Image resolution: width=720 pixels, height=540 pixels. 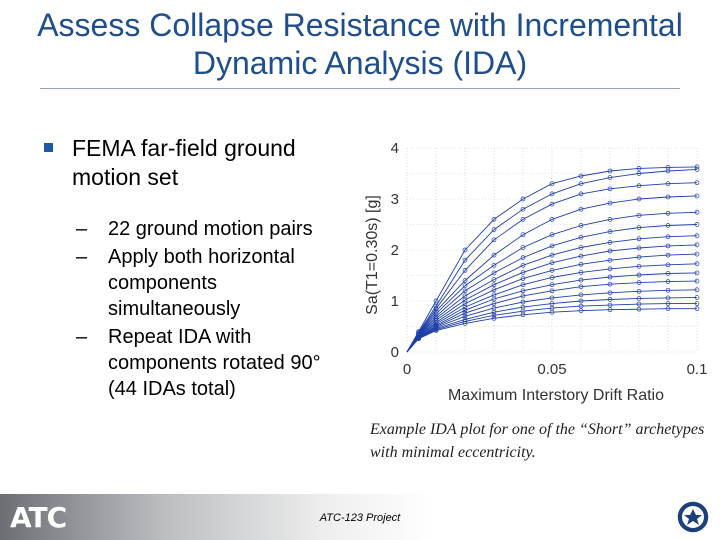 I want to click on sub-bullet-1: – 22 ground motion pairs, so click(x=194, y=229).